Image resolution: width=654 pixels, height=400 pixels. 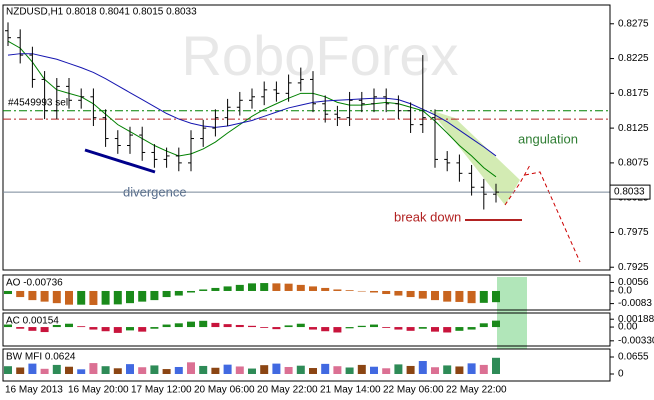 What do you see at coordinates (633, 232) in the screenshot?
I see `y-tick-label: 0.7975` at bounding box center [633, 232].